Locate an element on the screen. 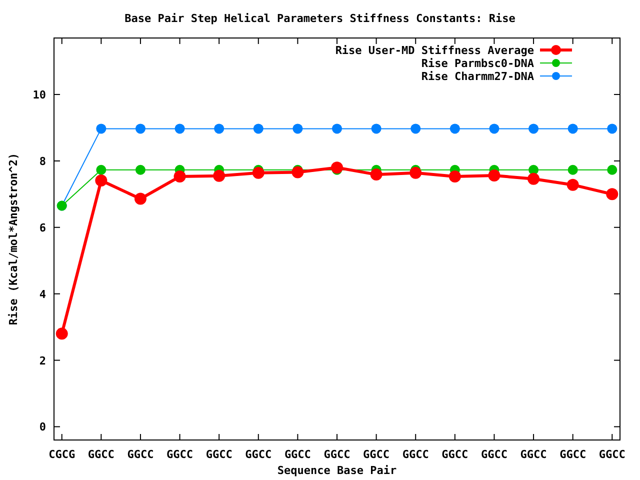 The width and height of the screenshot is (640, 480). y-axis-title: Rise (Kcal/mol*Angstron^2) is located at coordinates (13, 239).